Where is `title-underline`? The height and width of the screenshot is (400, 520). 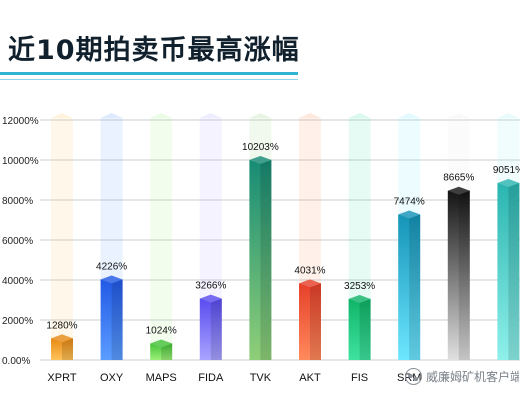 title-underline is located at coordinates (149, 73).